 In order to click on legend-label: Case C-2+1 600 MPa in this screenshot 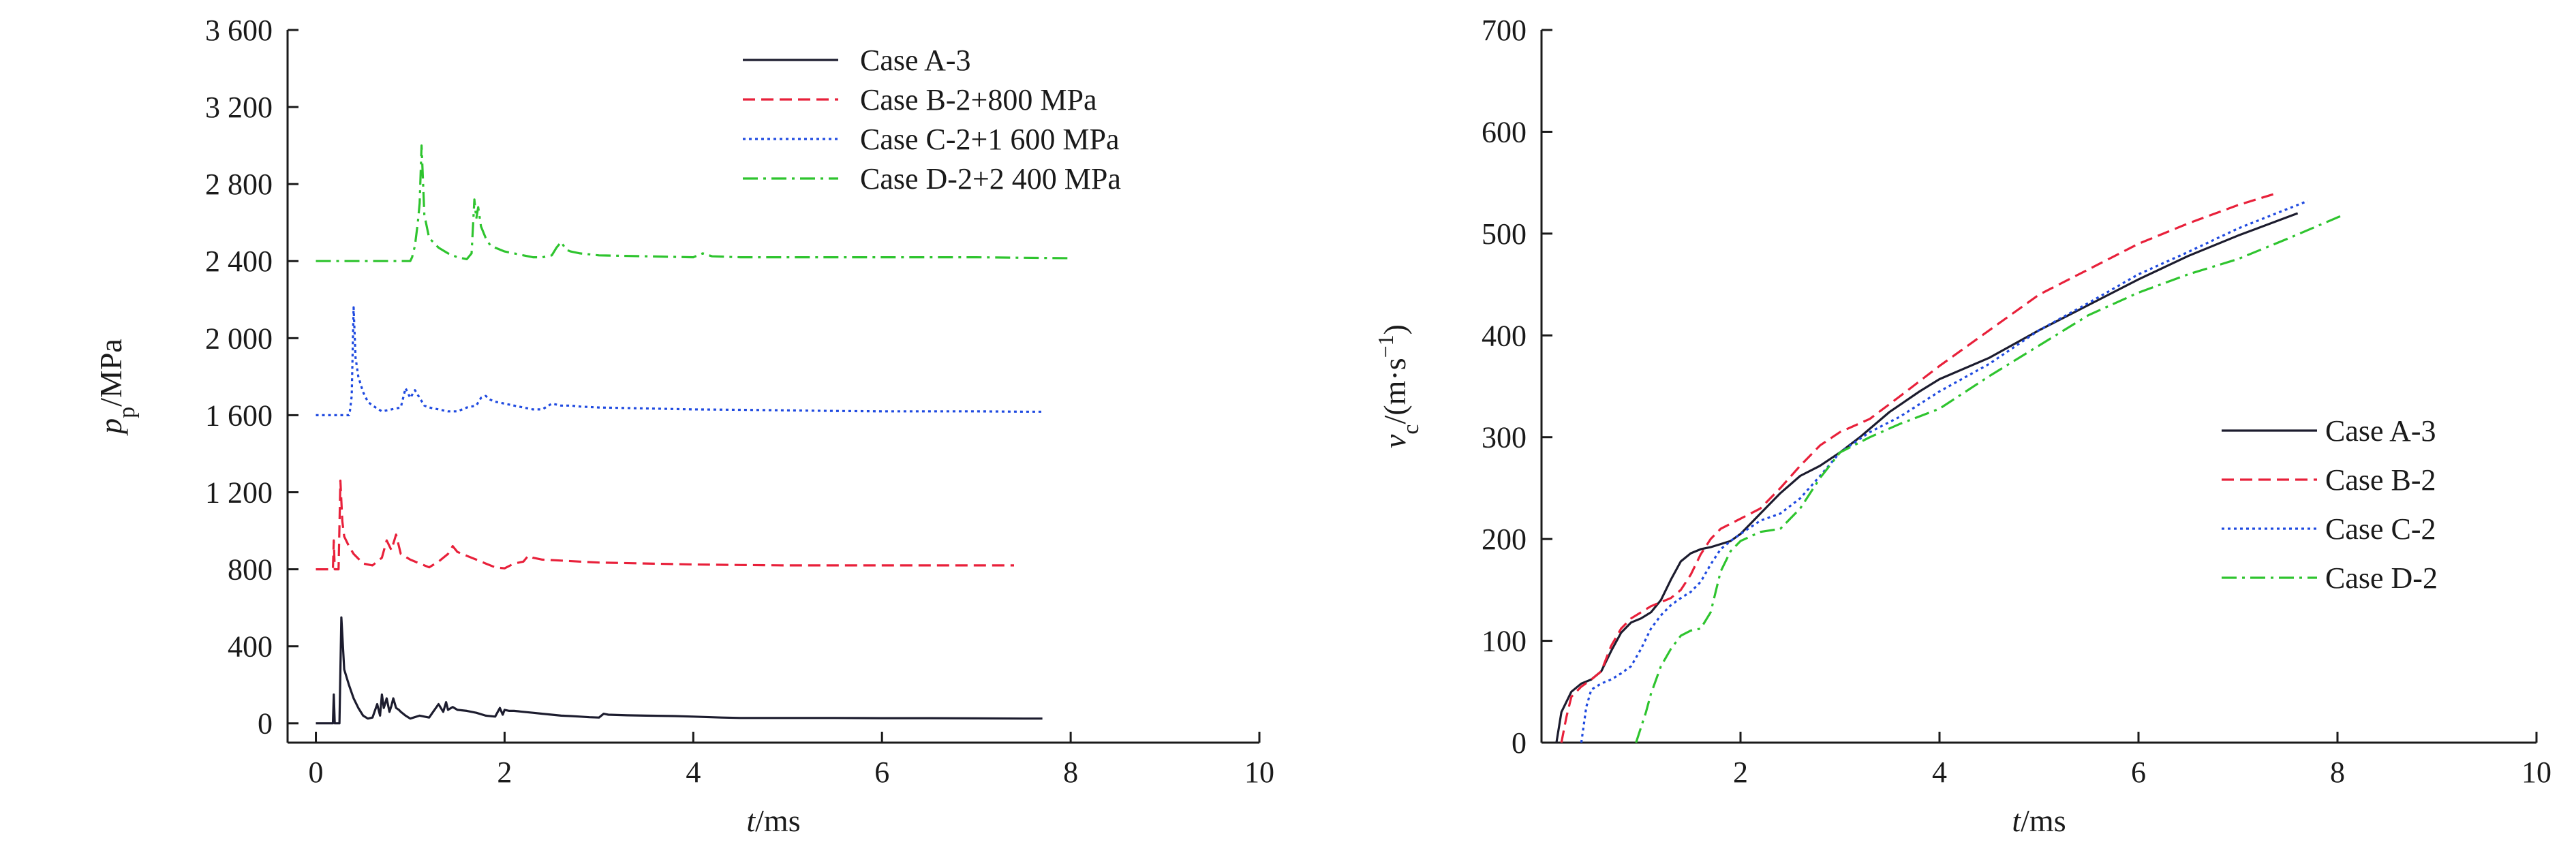, I will do `click(989, 140)`.